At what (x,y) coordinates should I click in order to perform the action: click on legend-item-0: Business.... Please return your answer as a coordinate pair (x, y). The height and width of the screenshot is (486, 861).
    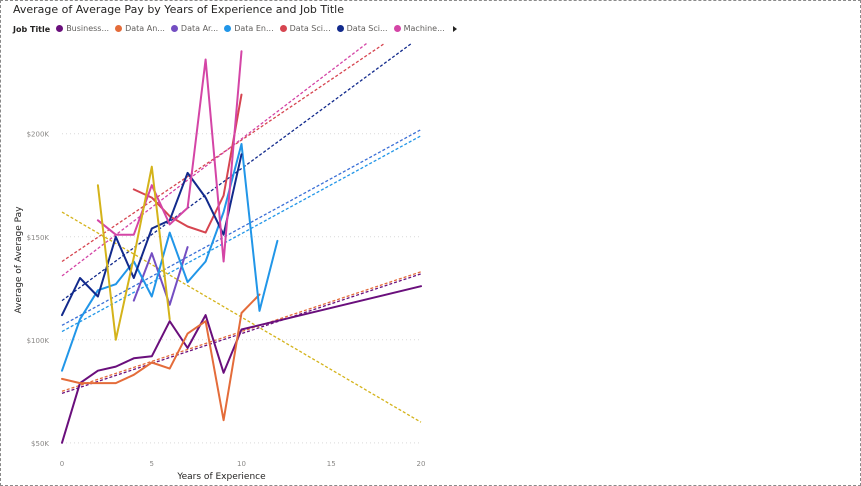
    Looking at the image, I should click on (82, 28).